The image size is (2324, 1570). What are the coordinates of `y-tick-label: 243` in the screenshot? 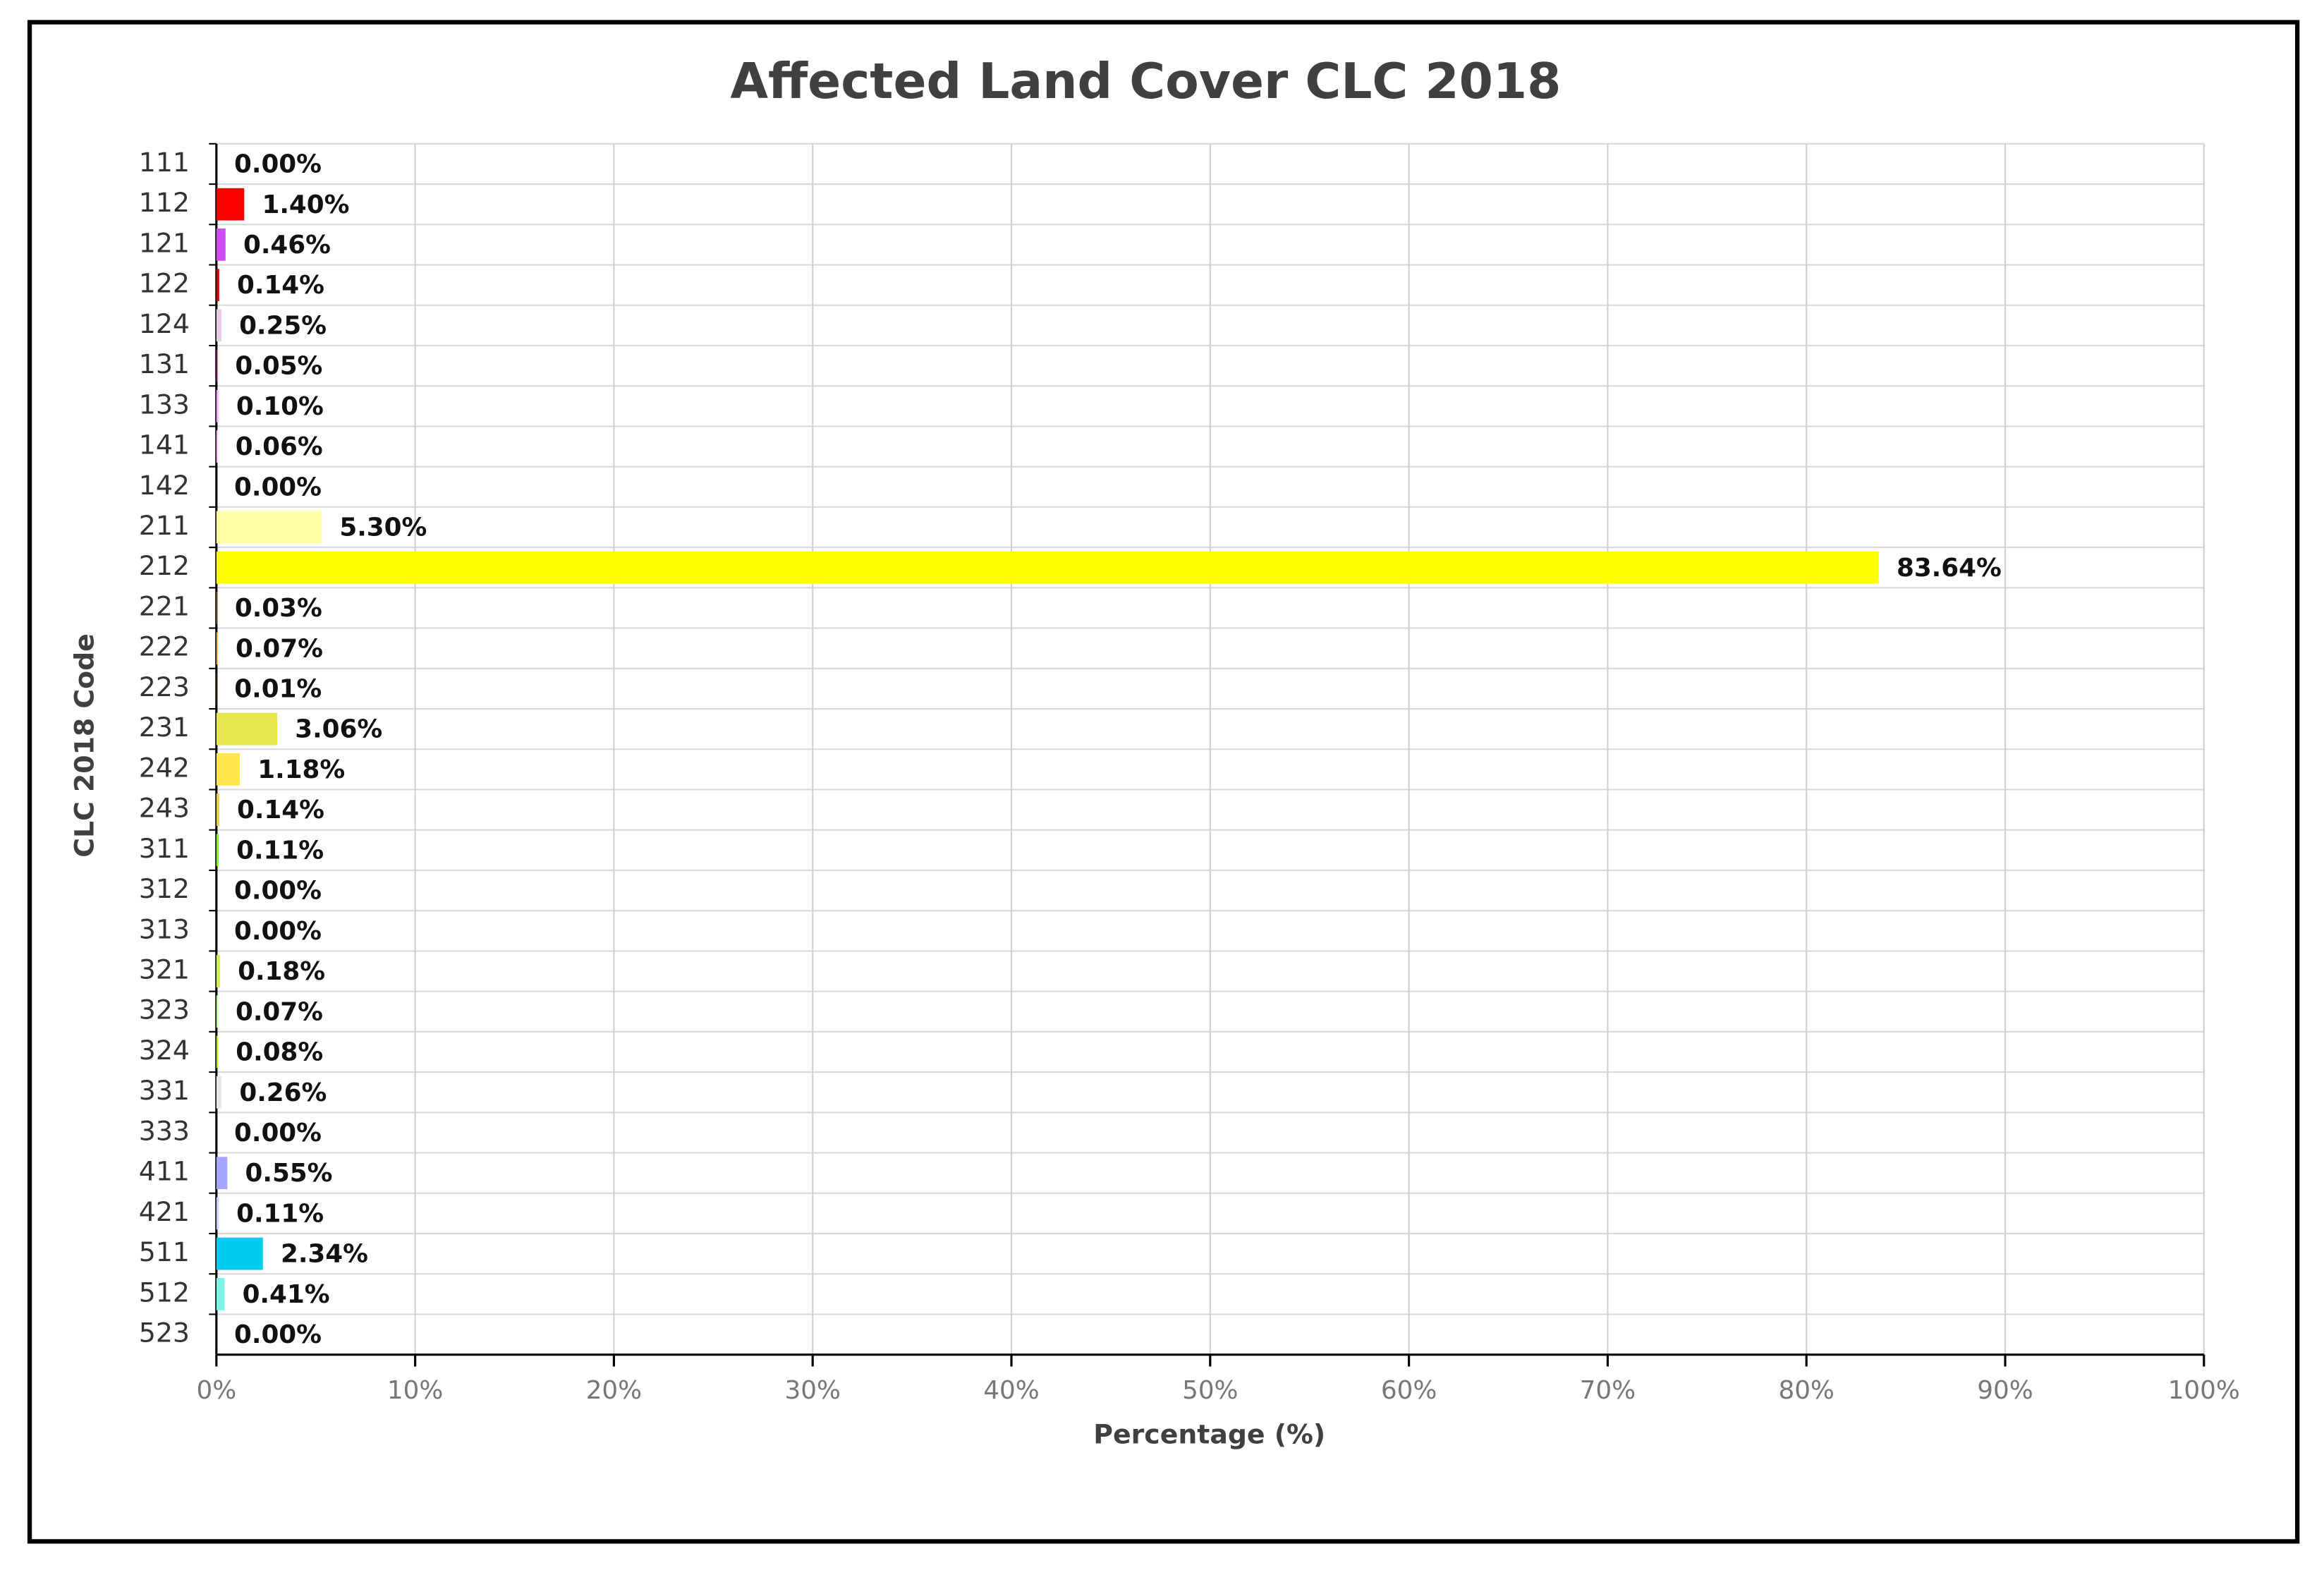 It's located at (164, 808).